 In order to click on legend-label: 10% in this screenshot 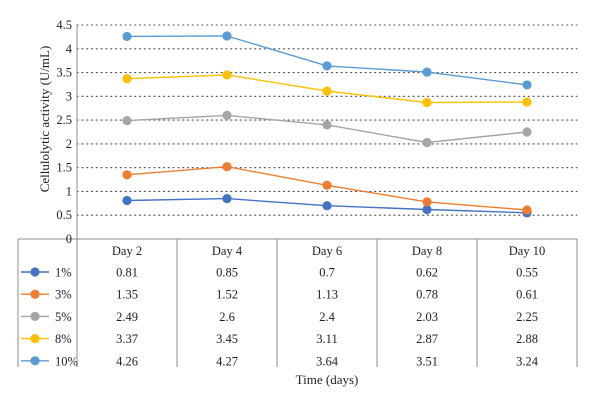, I will do `click(66, 361)`.